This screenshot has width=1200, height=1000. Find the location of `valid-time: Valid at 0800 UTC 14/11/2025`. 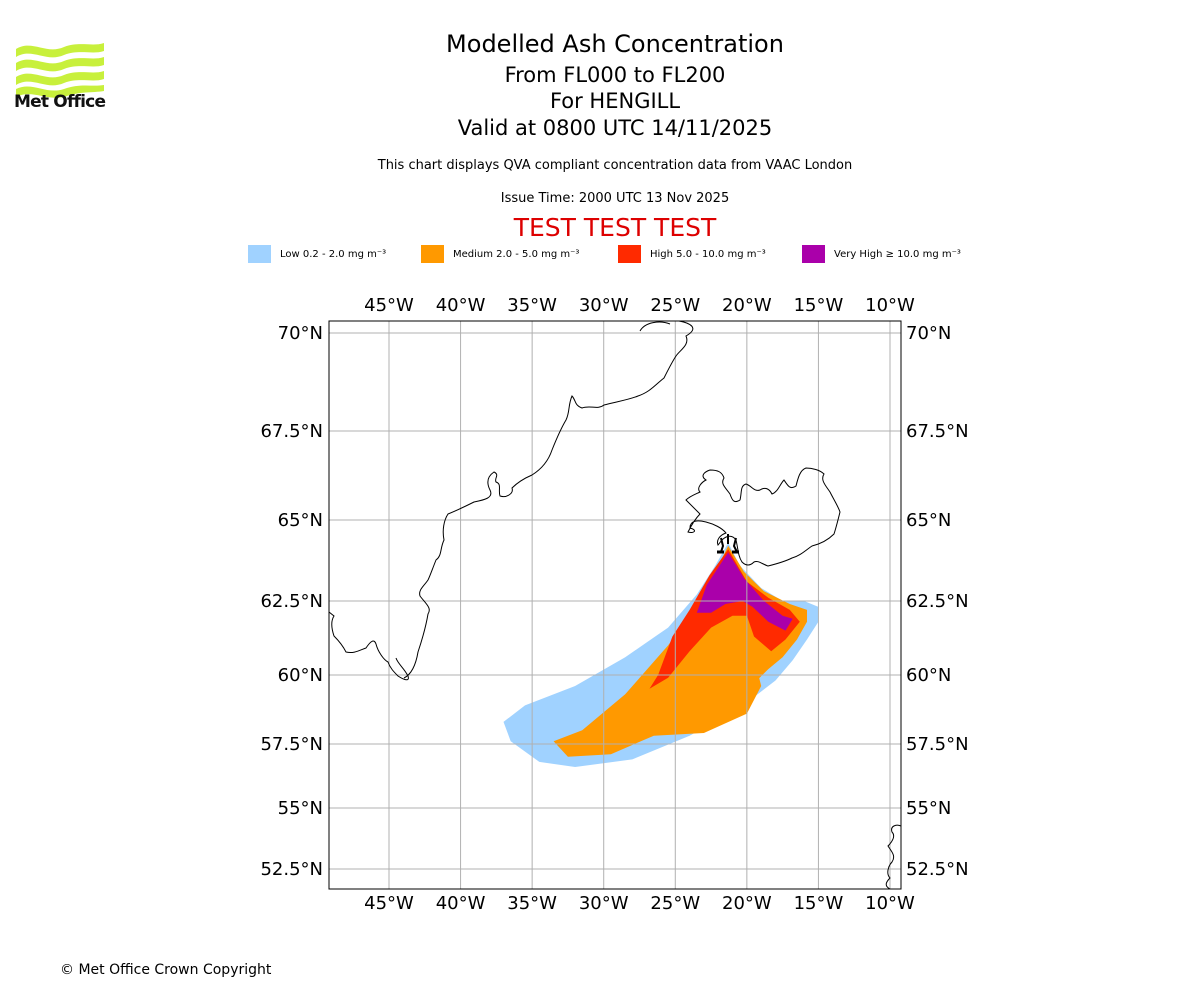

valid-time: Valid at 0800 UTC 14/11/2025 is located at coordinates (615, 128).